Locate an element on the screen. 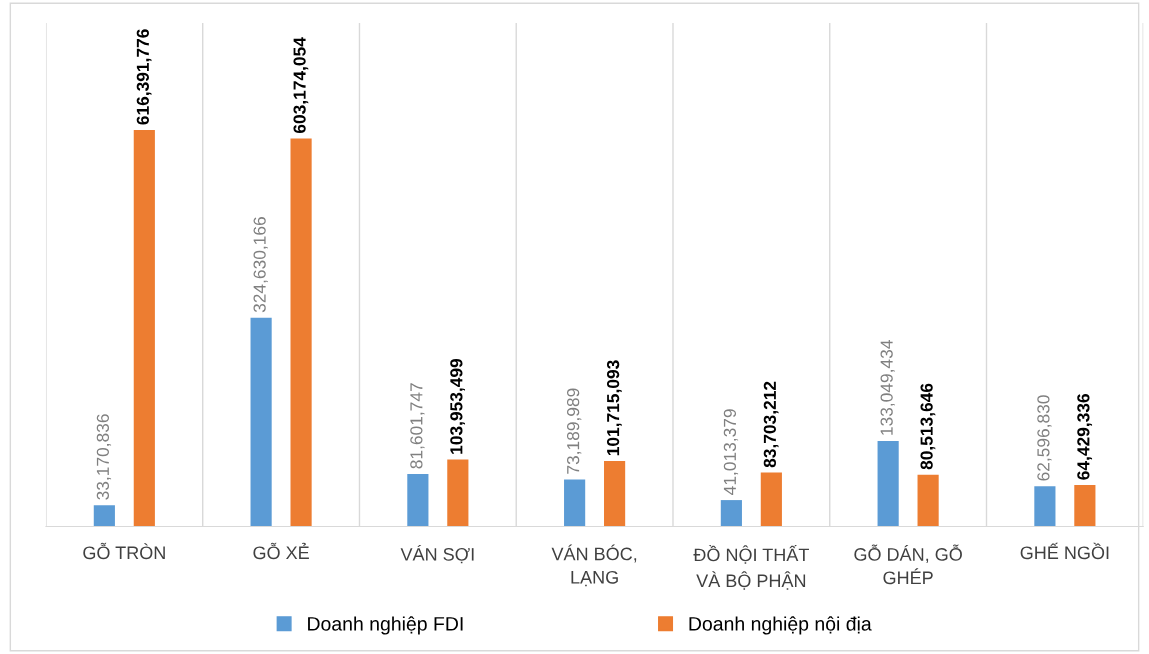  data-label: 73,189,989 is located at coordinates (574, 431).